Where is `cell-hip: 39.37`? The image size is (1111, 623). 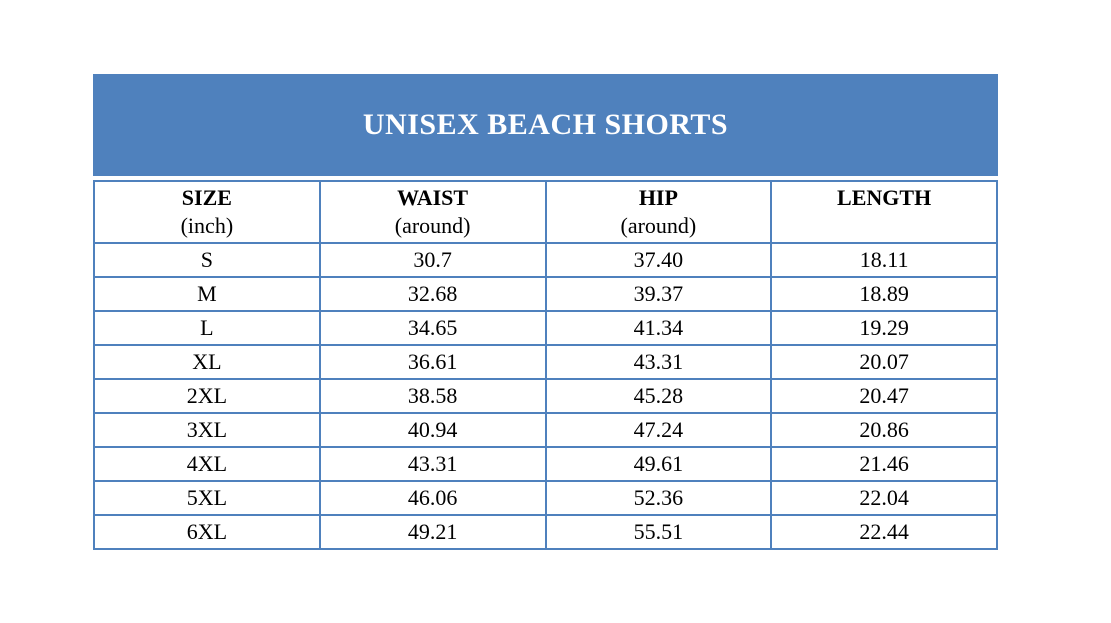
cell-hip: 39.37 is located at coordinates (658, 294).